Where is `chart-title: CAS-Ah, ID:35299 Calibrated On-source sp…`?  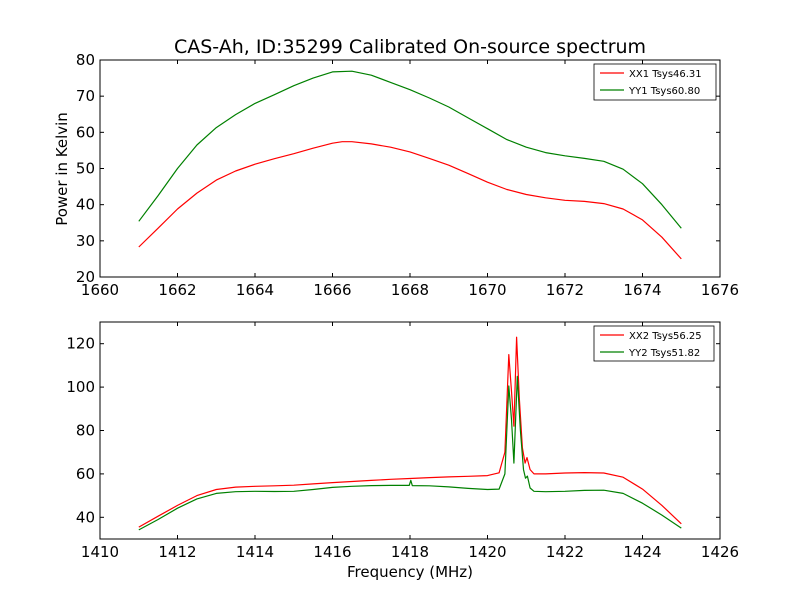 chart-title: CAS-Ah, ID:35299 Calibrated On-source sp… is located at coordinates (410, 47).